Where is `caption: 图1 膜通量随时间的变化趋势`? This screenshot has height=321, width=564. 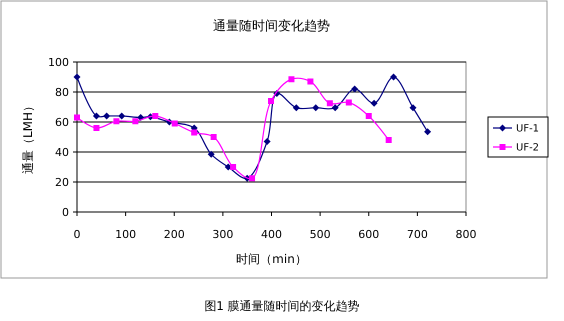 caption: 图1 膜通量随时间的变化趋势 is located at coordinates (282, 306).